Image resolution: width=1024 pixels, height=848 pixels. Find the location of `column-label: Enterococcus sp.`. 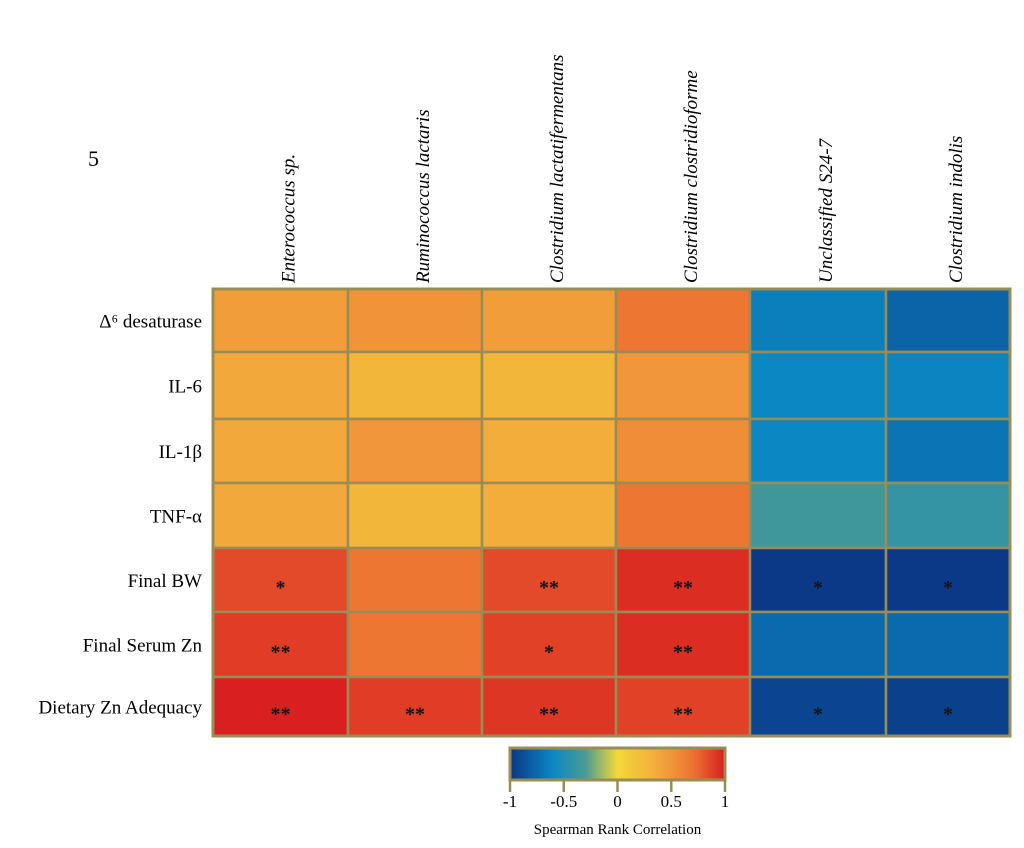

column-label: Enterococcus sp. is located at coordinates (289, 219).